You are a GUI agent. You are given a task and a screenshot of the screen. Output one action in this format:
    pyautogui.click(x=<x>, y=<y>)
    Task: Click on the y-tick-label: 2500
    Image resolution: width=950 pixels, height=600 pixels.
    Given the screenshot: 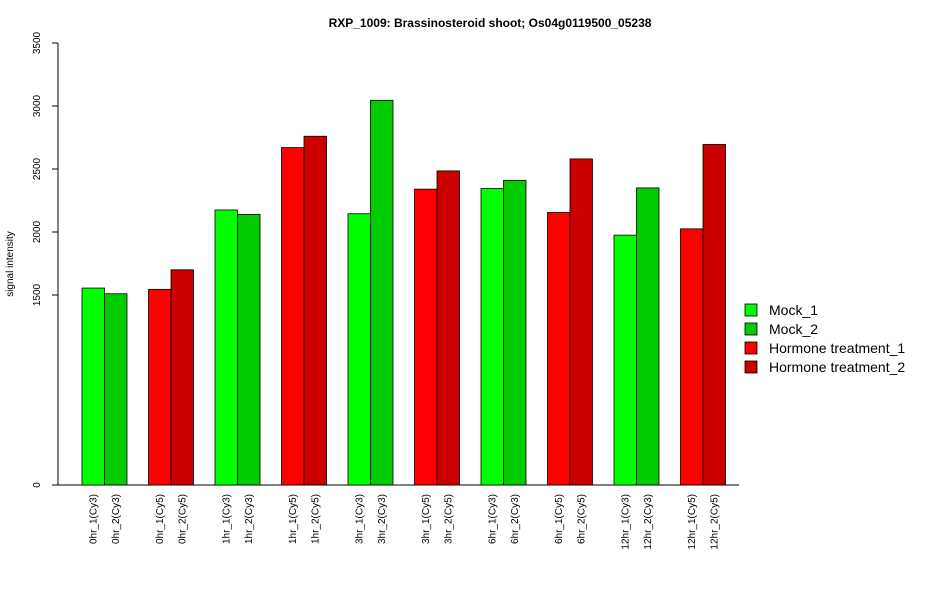 What is the action you would take?
    pyautogui.click(x=37, y=168)
    